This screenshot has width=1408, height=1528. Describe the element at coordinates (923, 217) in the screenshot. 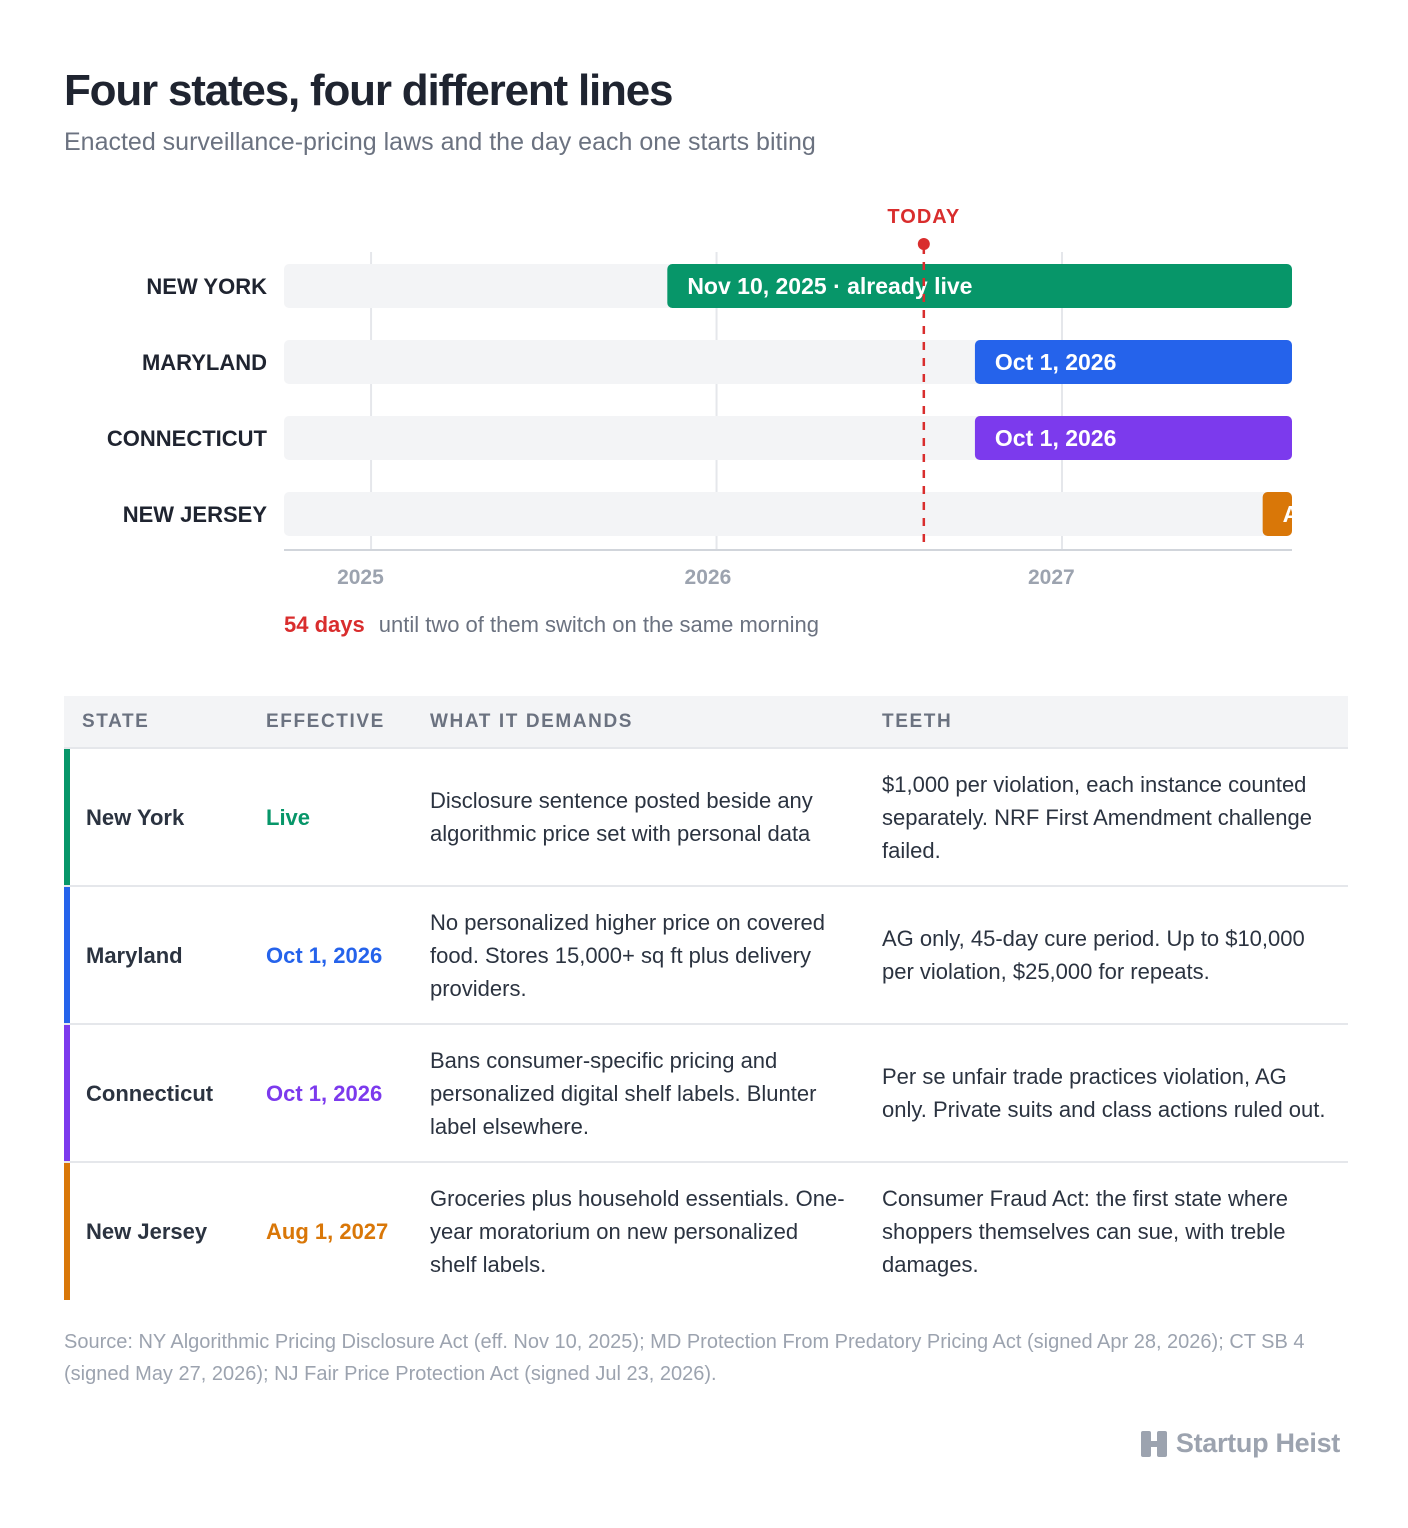

I see `today-label: TODAY` at that location.